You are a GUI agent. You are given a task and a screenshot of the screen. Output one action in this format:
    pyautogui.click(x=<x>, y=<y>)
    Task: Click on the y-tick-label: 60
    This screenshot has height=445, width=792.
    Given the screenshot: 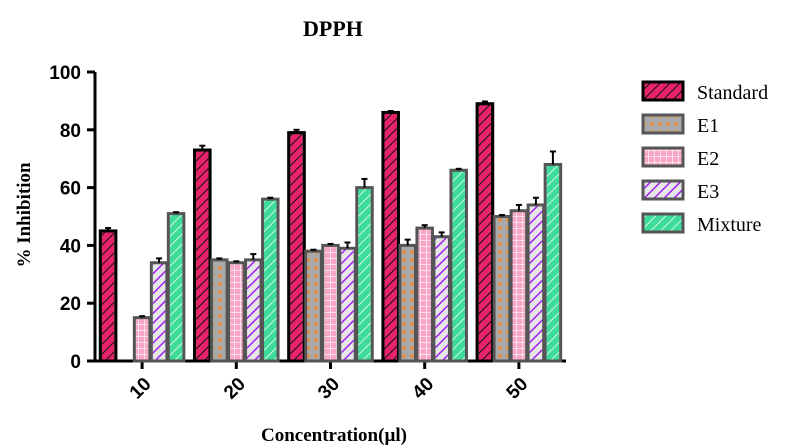 What is the action you would take?
    pyautogui.click(x=70, y=189)
    